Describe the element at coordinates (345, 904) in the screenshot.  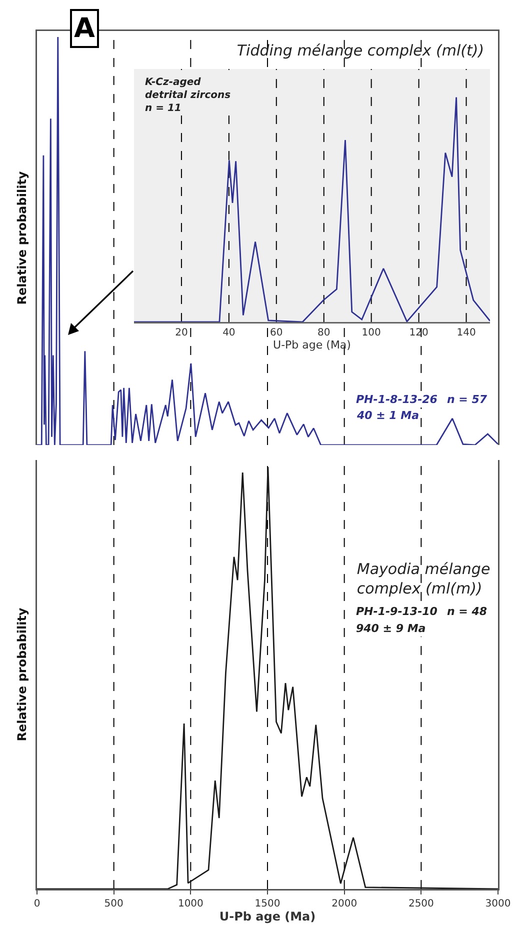
I see `x-tick-label: 2000` at that location.